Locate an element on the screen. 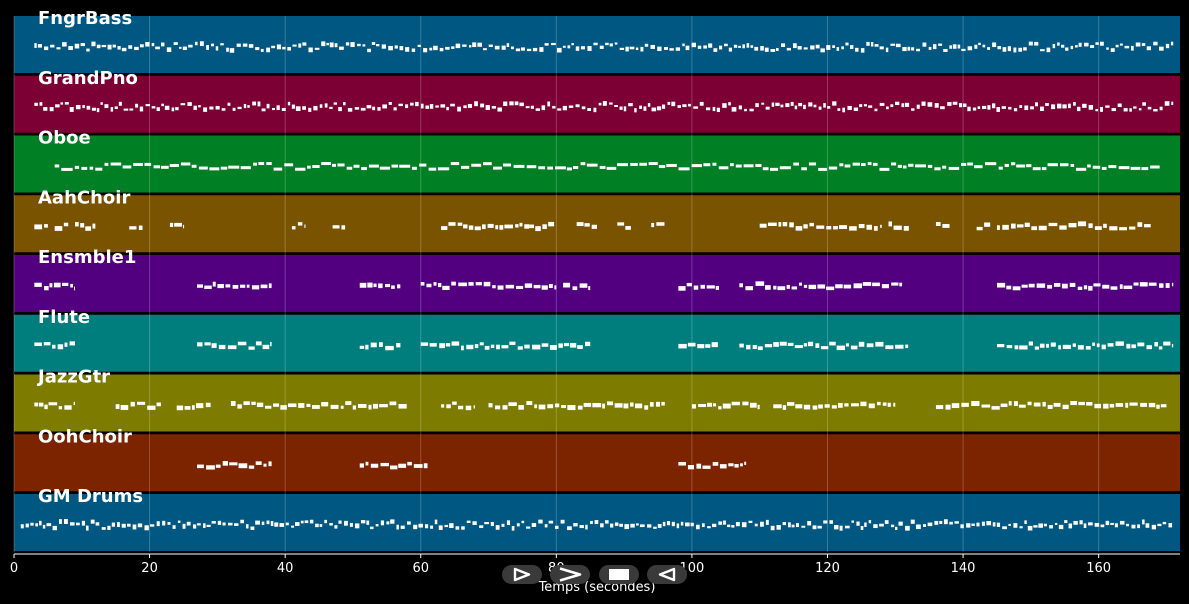 Image resolution: width=1189 pixels, height=604 pixels. rewind-button is located at coordinates (667, 574).